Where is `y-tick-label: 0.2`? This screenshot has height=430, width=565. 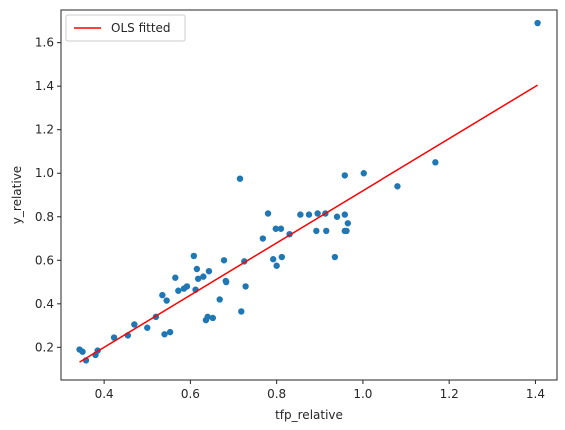 y-tick-label: 0.2 is located at coordinates (44, 347).